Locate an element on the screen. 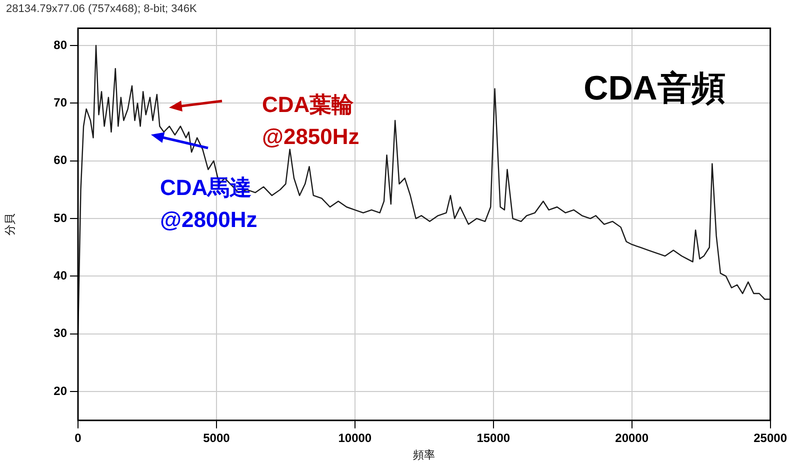 This screenshot has width=798, height=466. y-tick-label: 50 is located at coordinates (61, 217).